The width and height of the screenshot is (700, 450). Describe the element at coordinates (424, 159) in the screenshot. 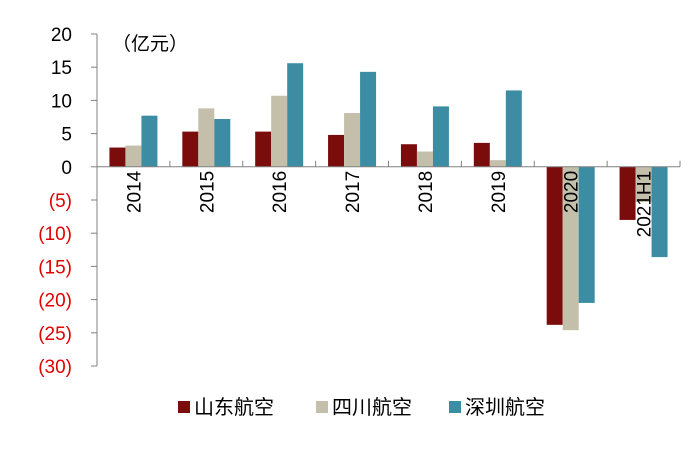

I see `bar-2018-四川航空` at that location.